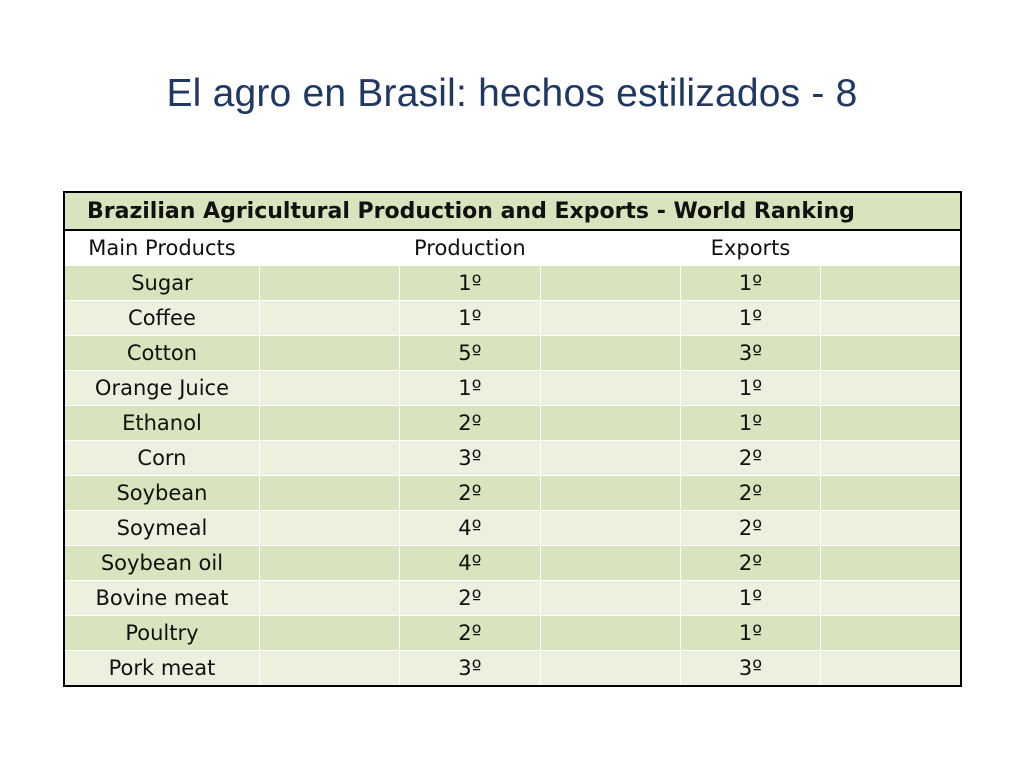 The height and width of the screenshot is (768, 1024). Describe the element at coordinates (161, 668) in the screenshot. I see `product-cell: Pork meat` at that location.